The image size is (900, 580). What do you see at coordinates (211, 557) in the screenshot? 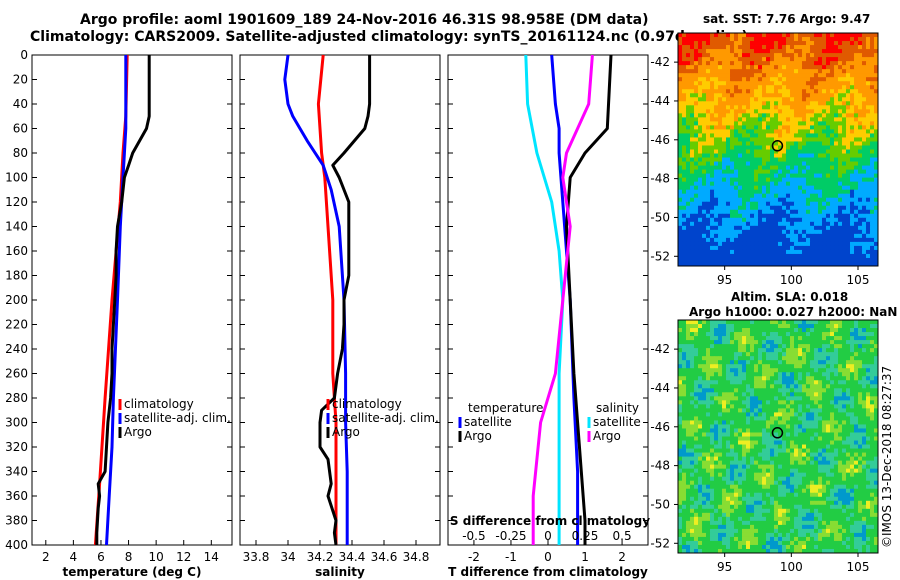
I see `temperature-xtick-label: 14` at bounding box center [211, 557].